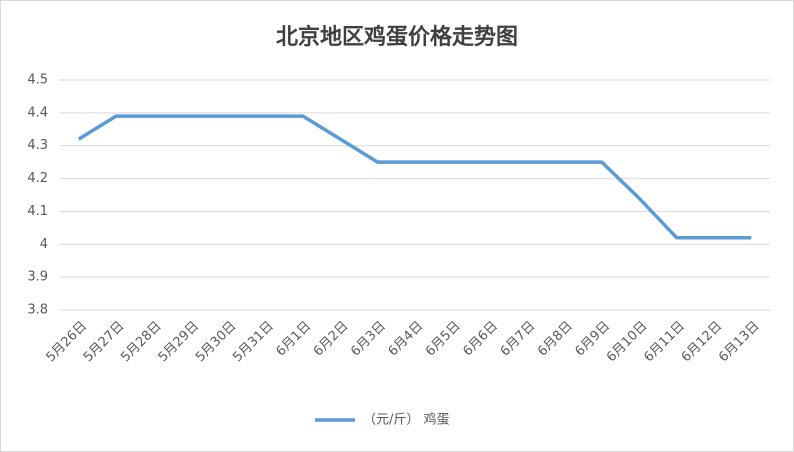  Describe the element at coordinates (37, 211) in the screenshot. I see `y-tick-label: 4.1` at that location.